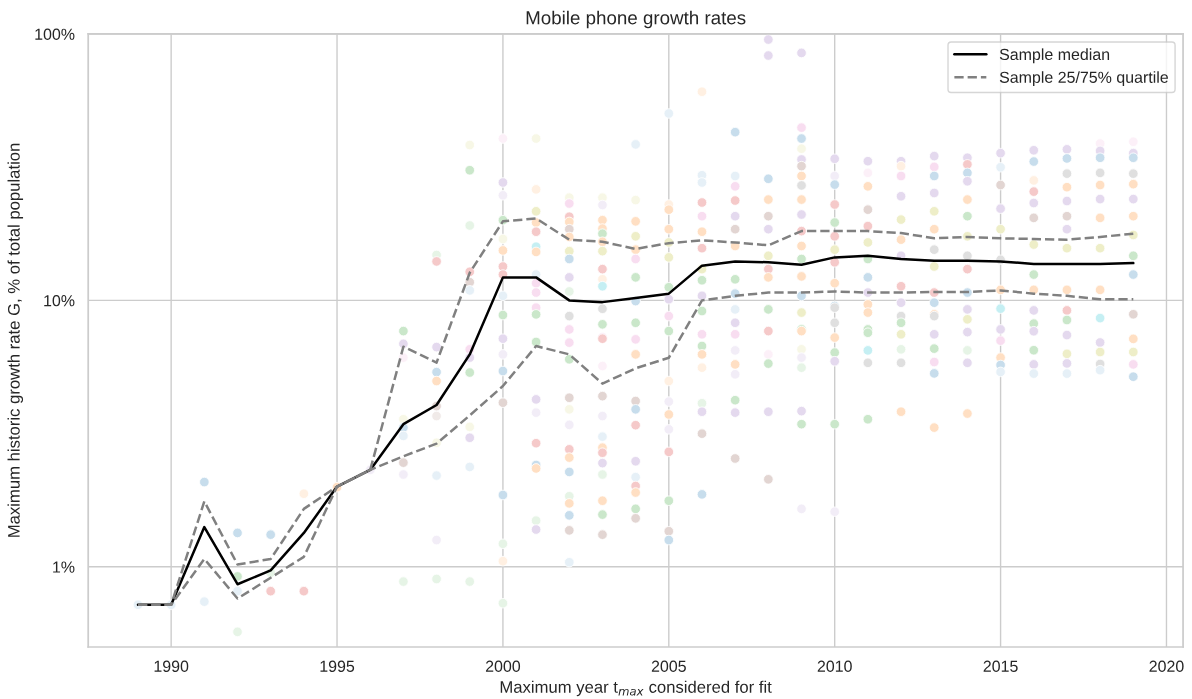 The width and height of the screenshot is (1192, 699). I want to click on x-tick-label: 1995, so click(337, 666).